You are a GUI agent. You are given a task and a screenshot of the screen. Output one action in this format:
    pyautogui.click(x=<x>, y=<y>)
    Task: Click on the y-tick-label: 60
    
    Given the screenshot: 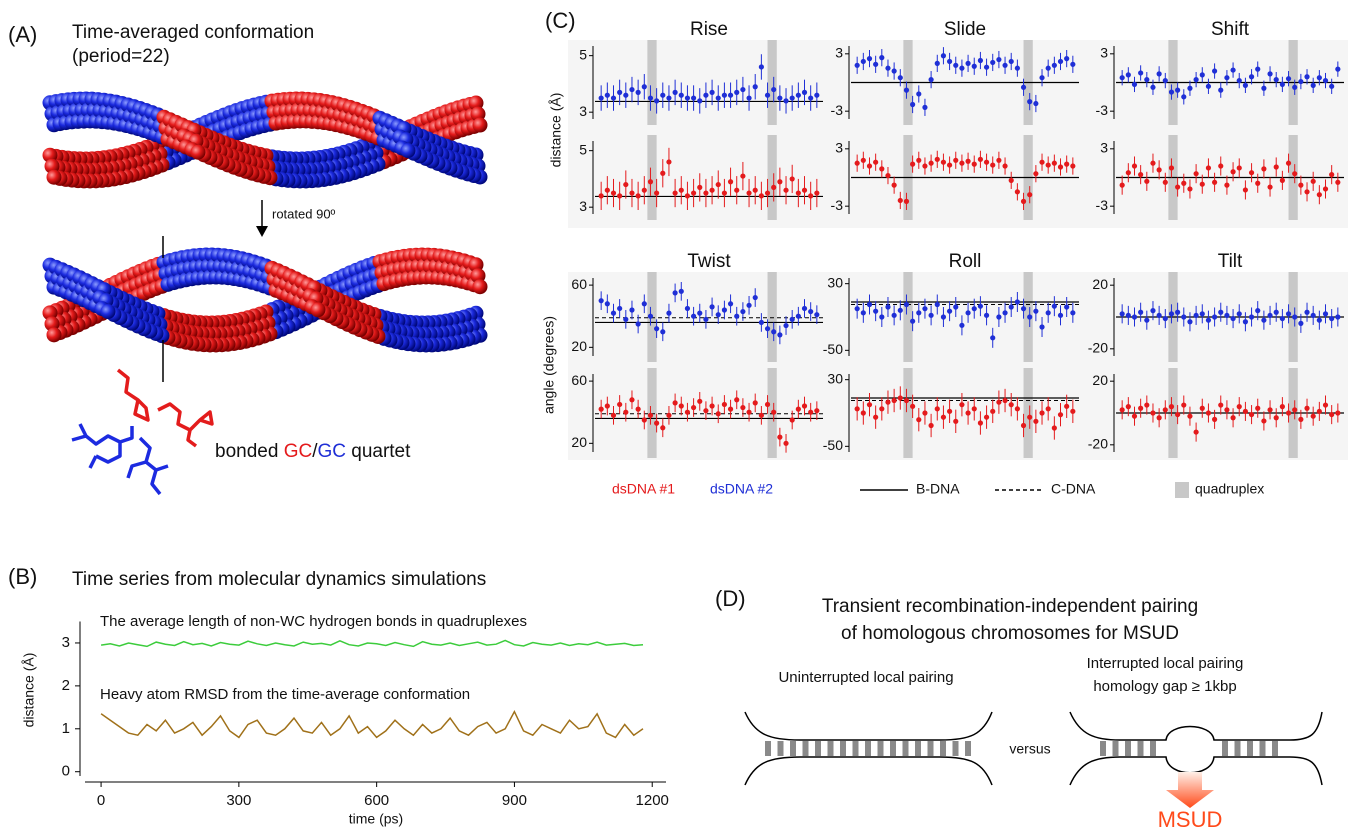 What is the action you would take?
    pyautogui.click(x=579, y=284)
    